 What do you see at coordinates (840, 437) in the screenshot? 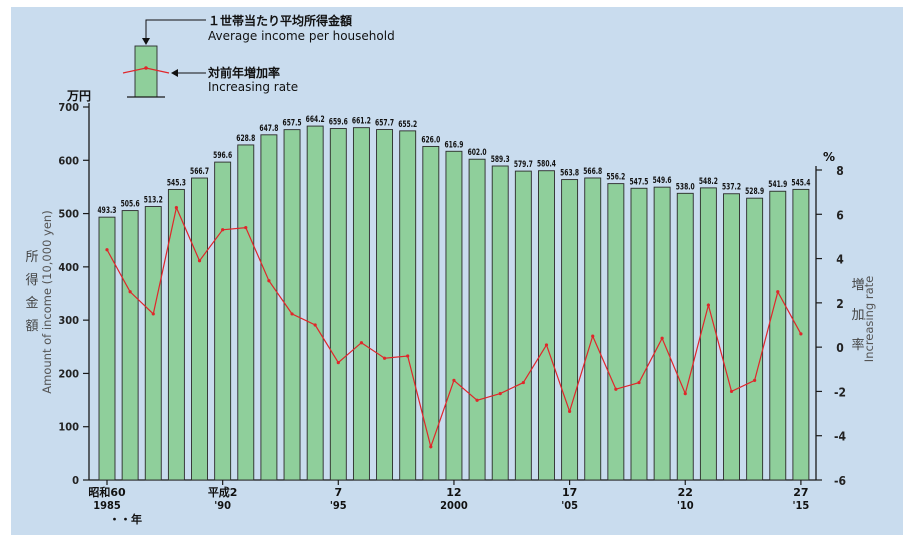
I see `right-tick-label: -4` at bounding box center [840, 437].